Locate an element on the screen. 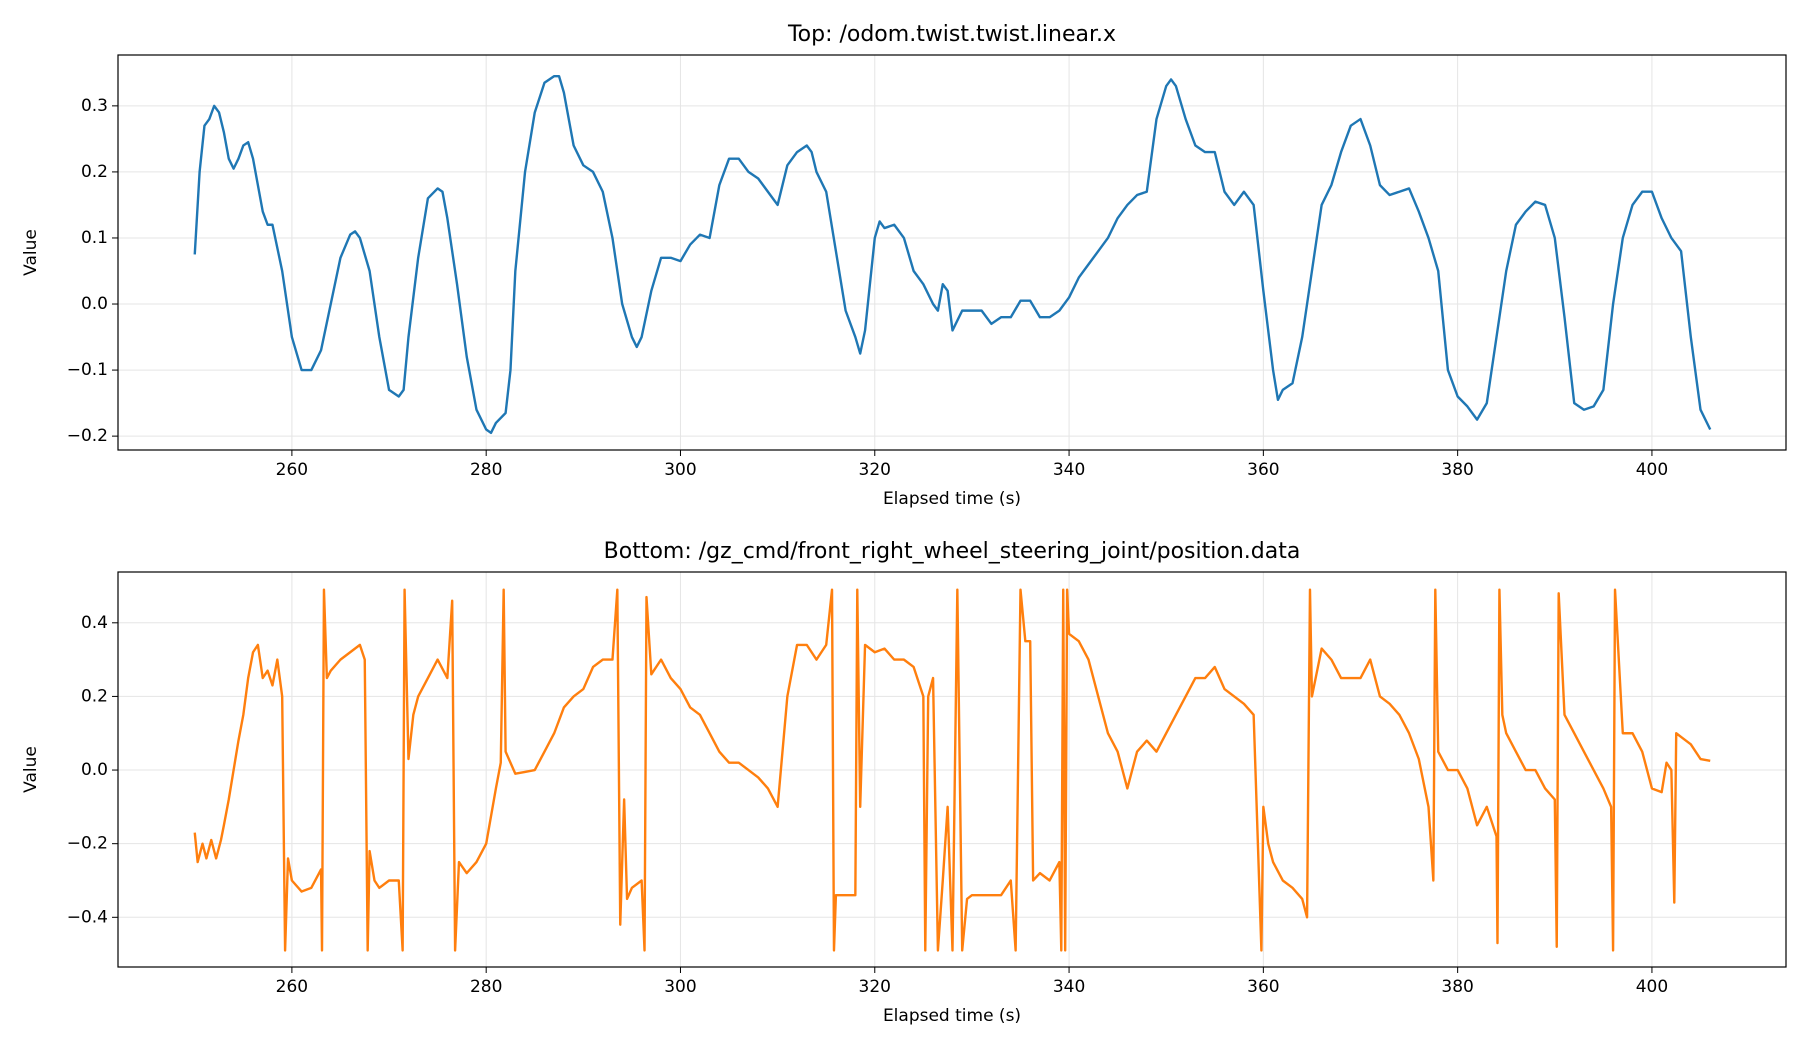 The image size is (1800, 1050). y-tick-label: −0.1 is located at coordinates (87, 370).